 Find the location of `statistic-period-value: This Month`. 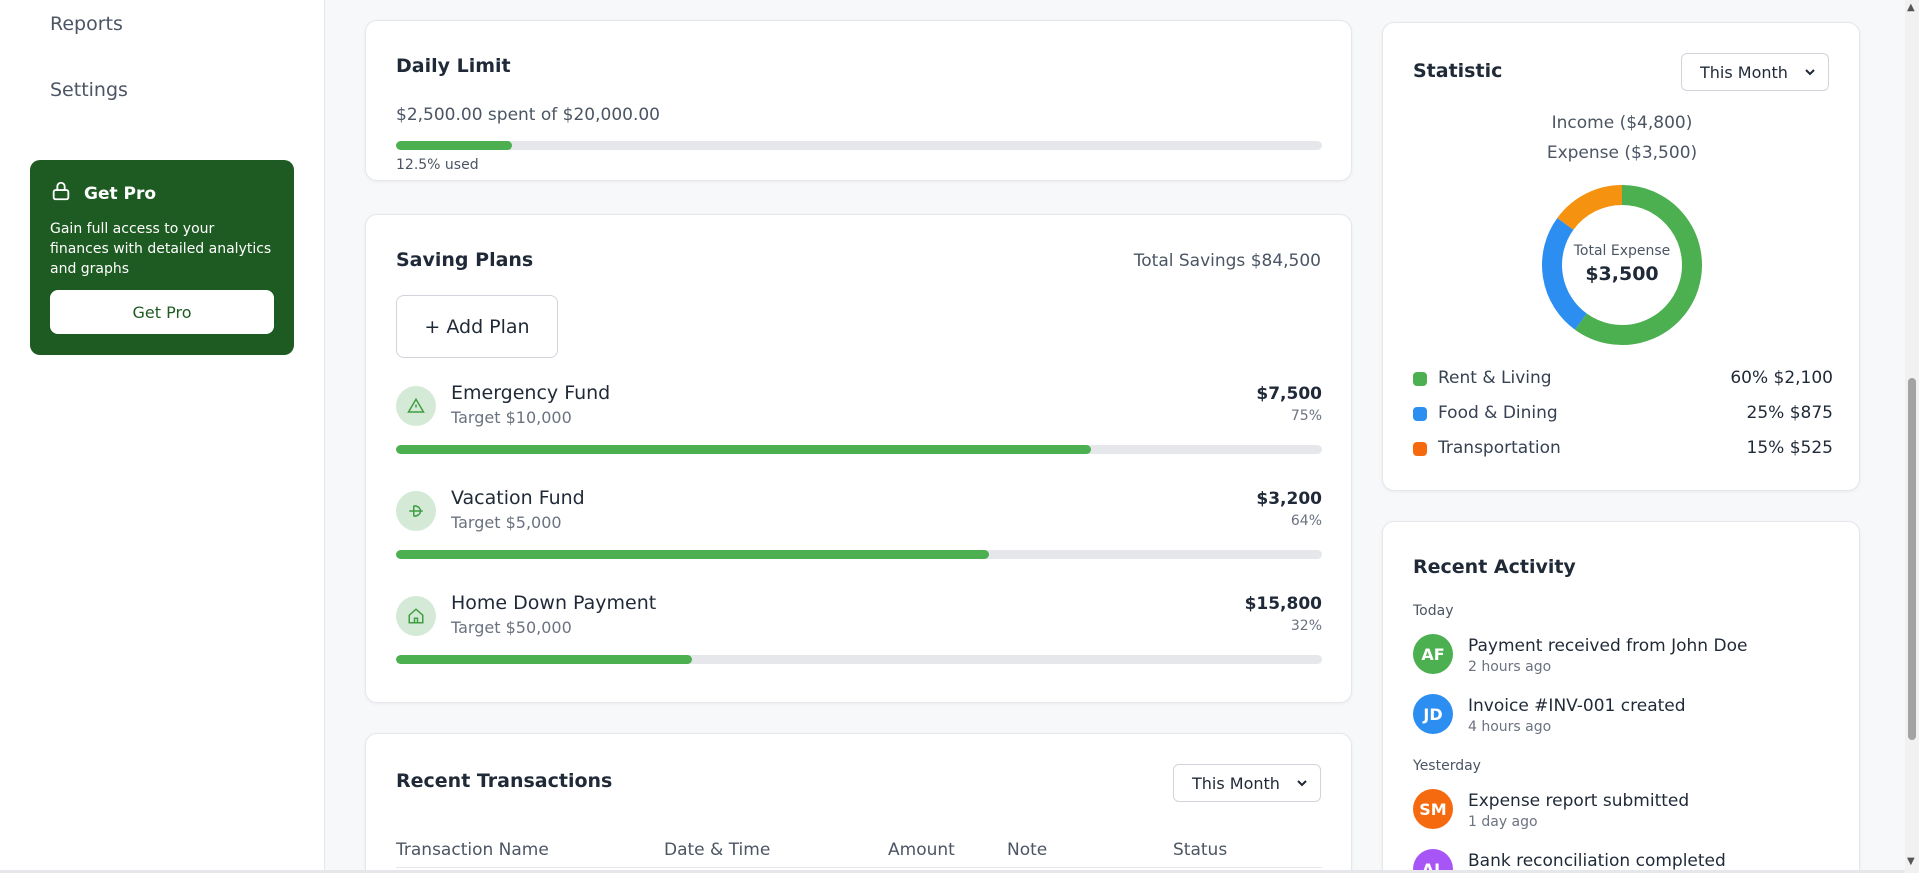

statistic-period-value: This Month is located at coordinates (1744, 72).